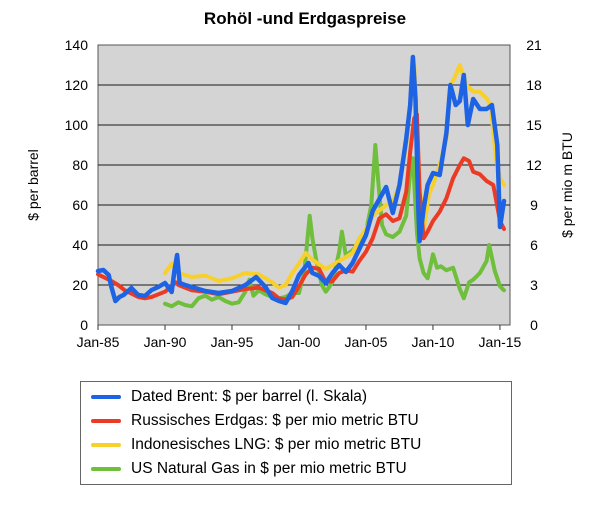  What do you see at coordinates (106, 469) in the screenshot?
I see `legend-swatch-us-natural-gas` at bounding box center [106, 469].